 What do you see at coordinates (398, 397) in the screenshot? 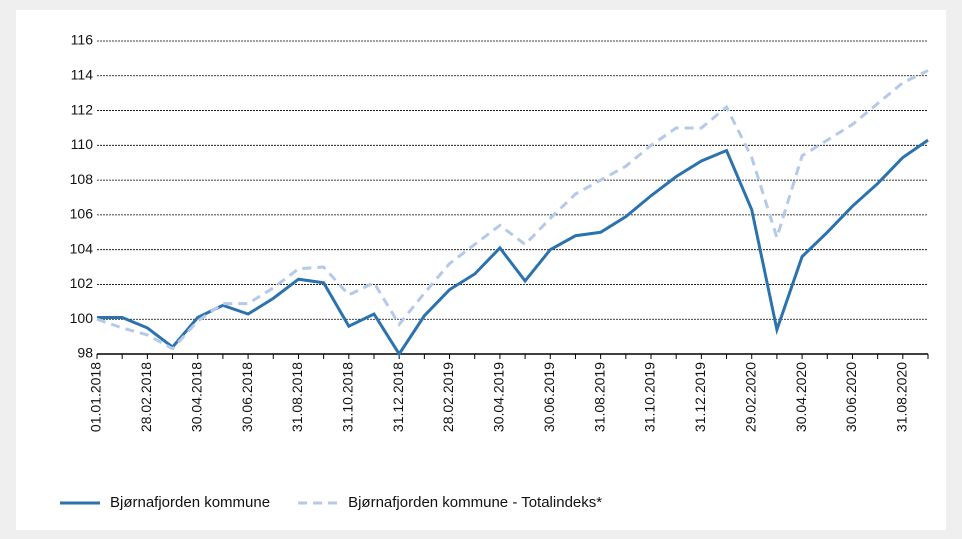
I see `x-tick-label: 31.12.2018` at bounding box center [398, 397].